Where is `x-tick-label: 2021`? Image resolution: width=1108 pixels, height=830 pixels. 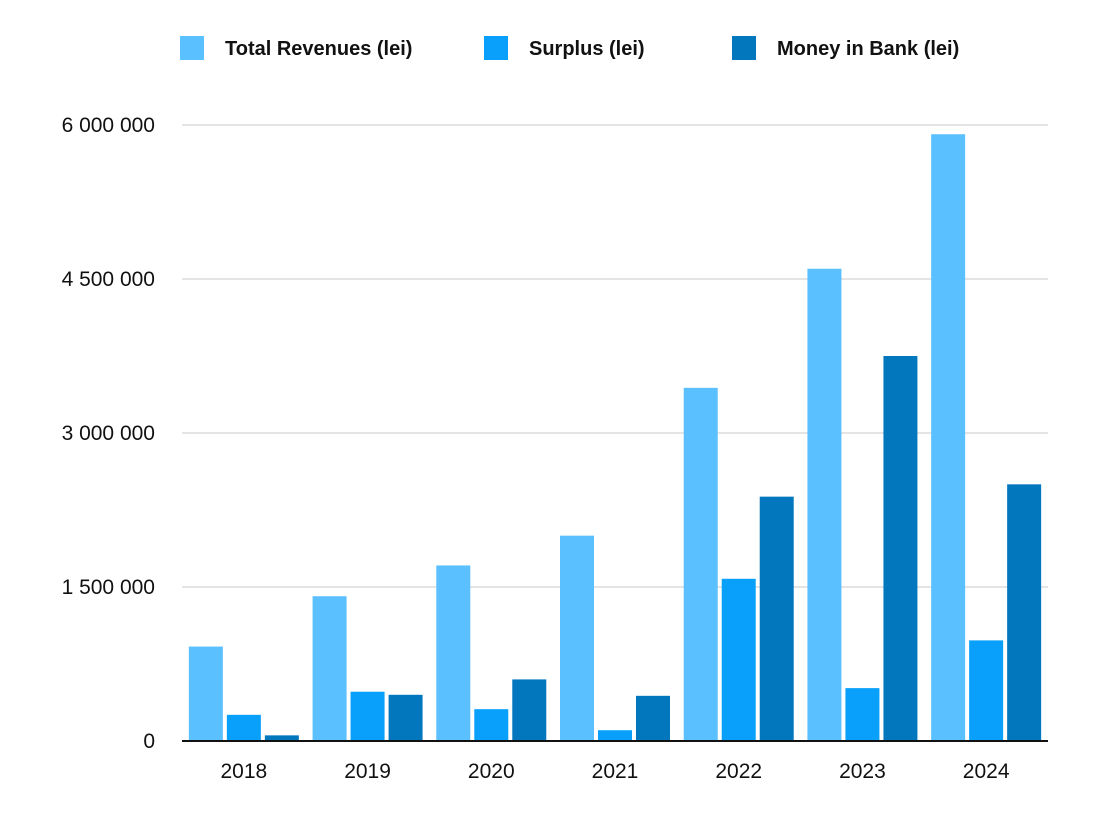 x-tick-label: 2021 is located at coordinates (615, 771).